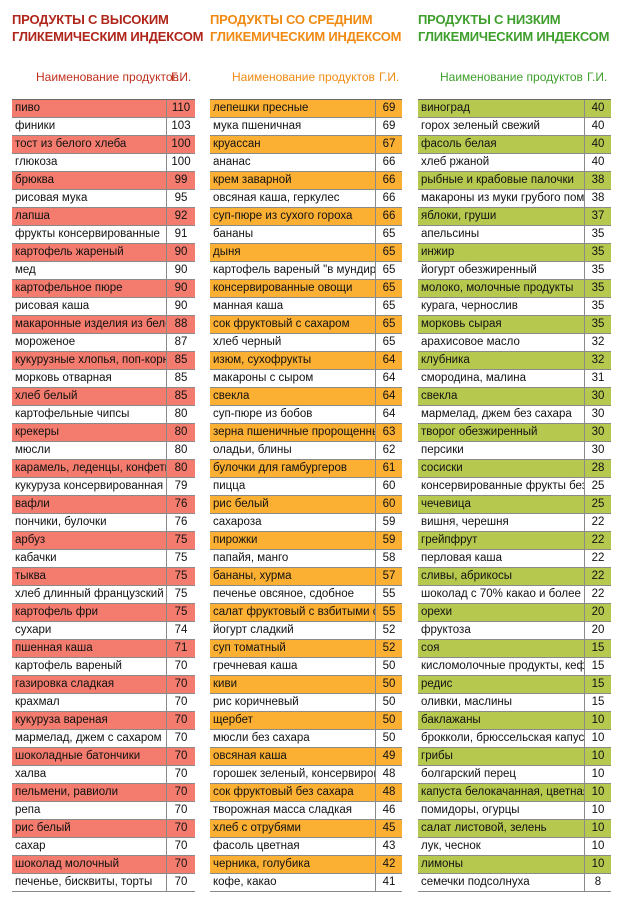 This screenshot has width=640, height=910. What do you see at coordinates (306, 505) in the screenshot?
I see `table-row: рис белый 60` at bounding box center [306, 505].